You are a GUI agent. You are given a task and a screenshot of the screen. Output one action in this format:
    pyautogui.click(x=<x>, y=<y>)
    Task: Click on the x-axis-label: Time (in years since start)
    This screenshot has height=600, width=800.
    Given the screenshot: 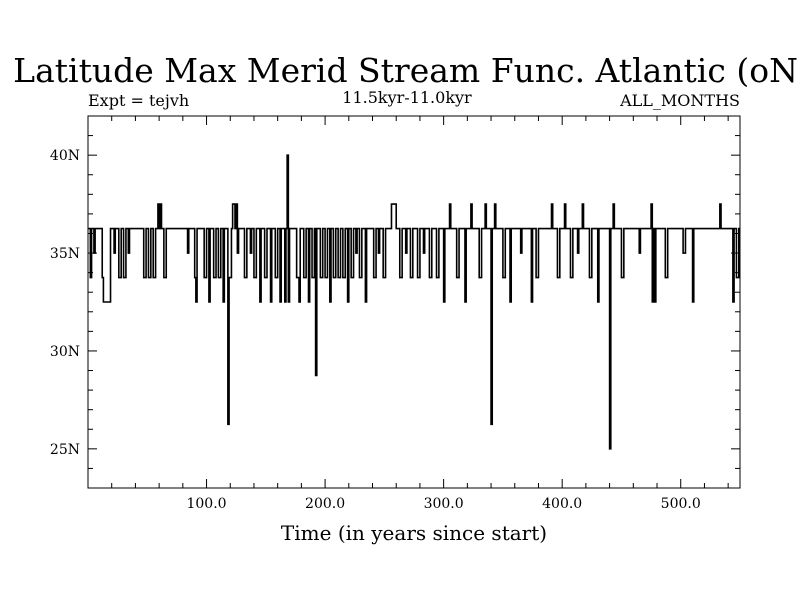 What is the action you would take?
    pyautogui.click(x=414, y=533)
    